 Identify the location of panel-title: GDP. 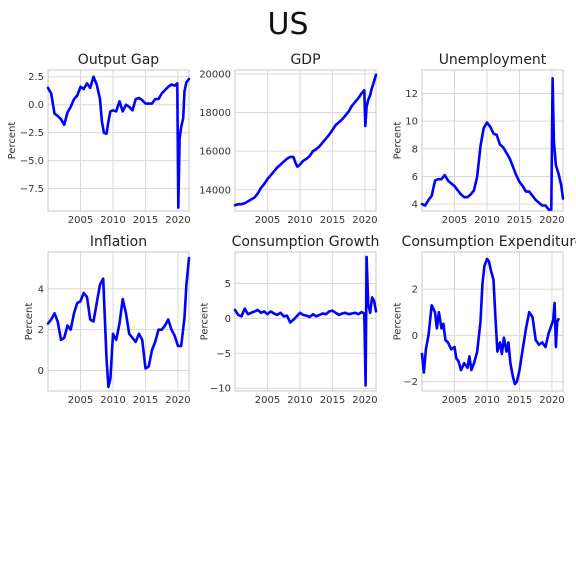
(305, 60).